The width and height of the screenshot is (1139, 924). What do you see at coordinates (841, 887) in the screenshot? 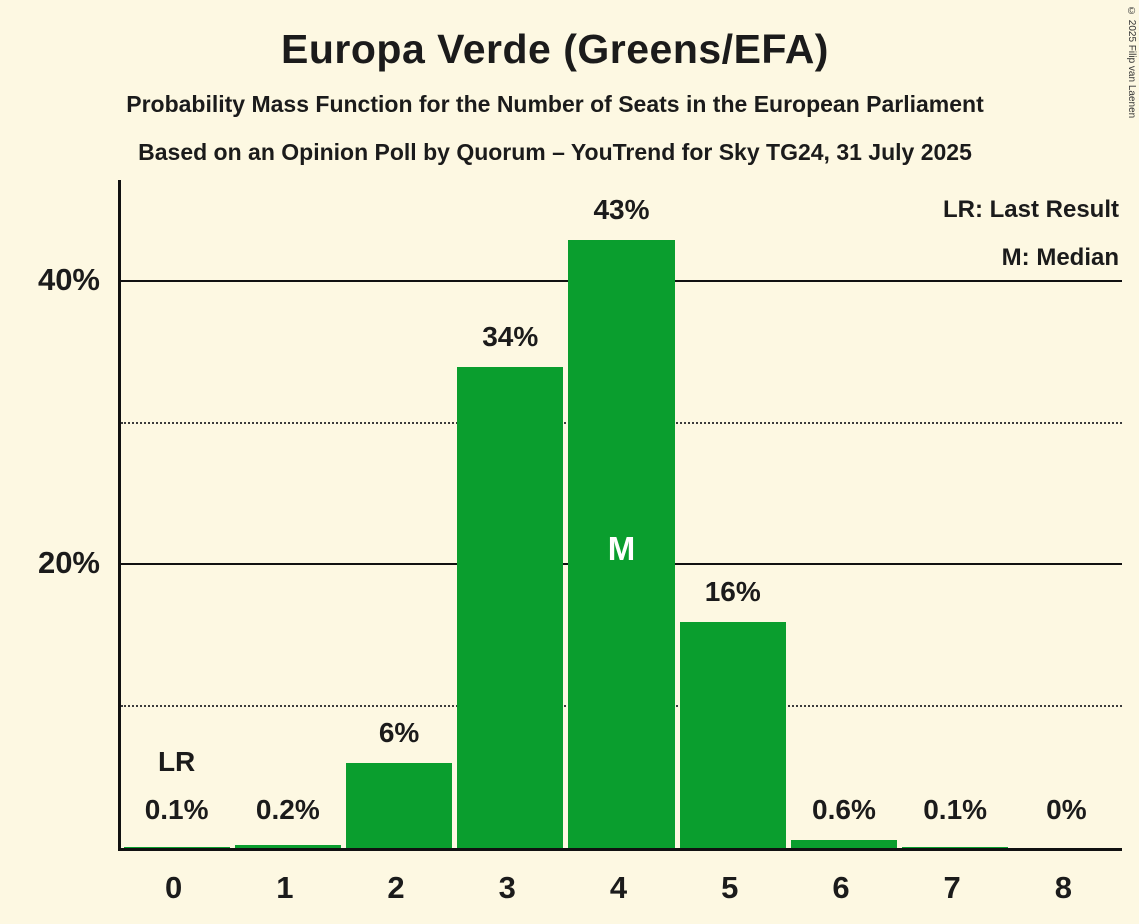
I see `x-axis-label-6: 6` at bounding box center [841, 887].